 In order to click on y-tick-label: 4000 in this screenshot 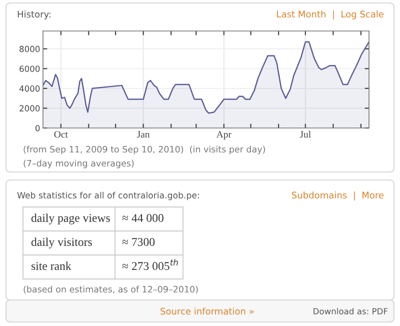, I will do `click(29, 88)`.